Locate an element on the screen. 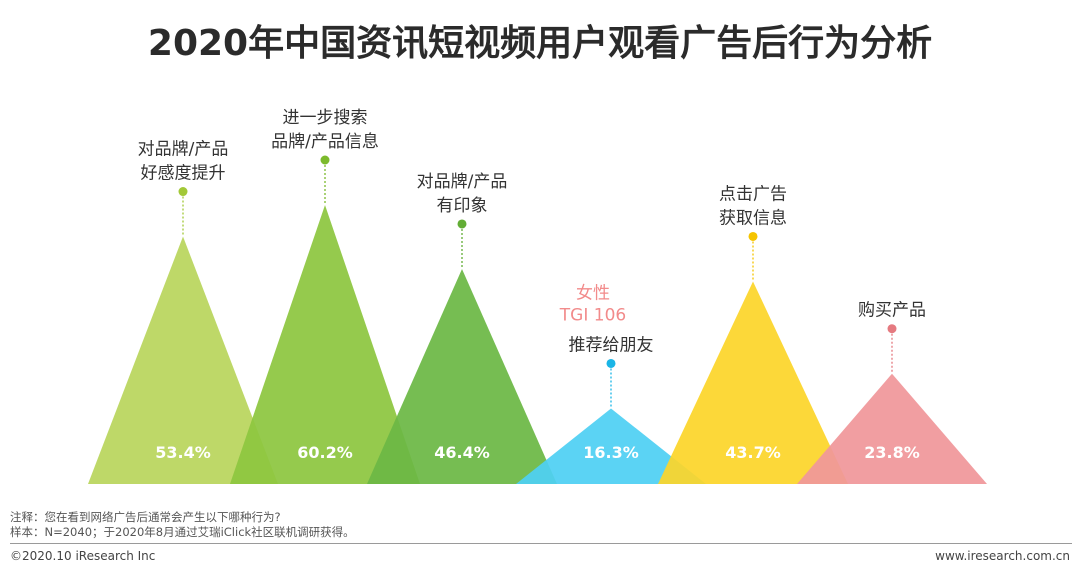 This screenshot has height=577, width=1080. category-label-2: 品牌/产品信息 is located at coordinates (325, 142).